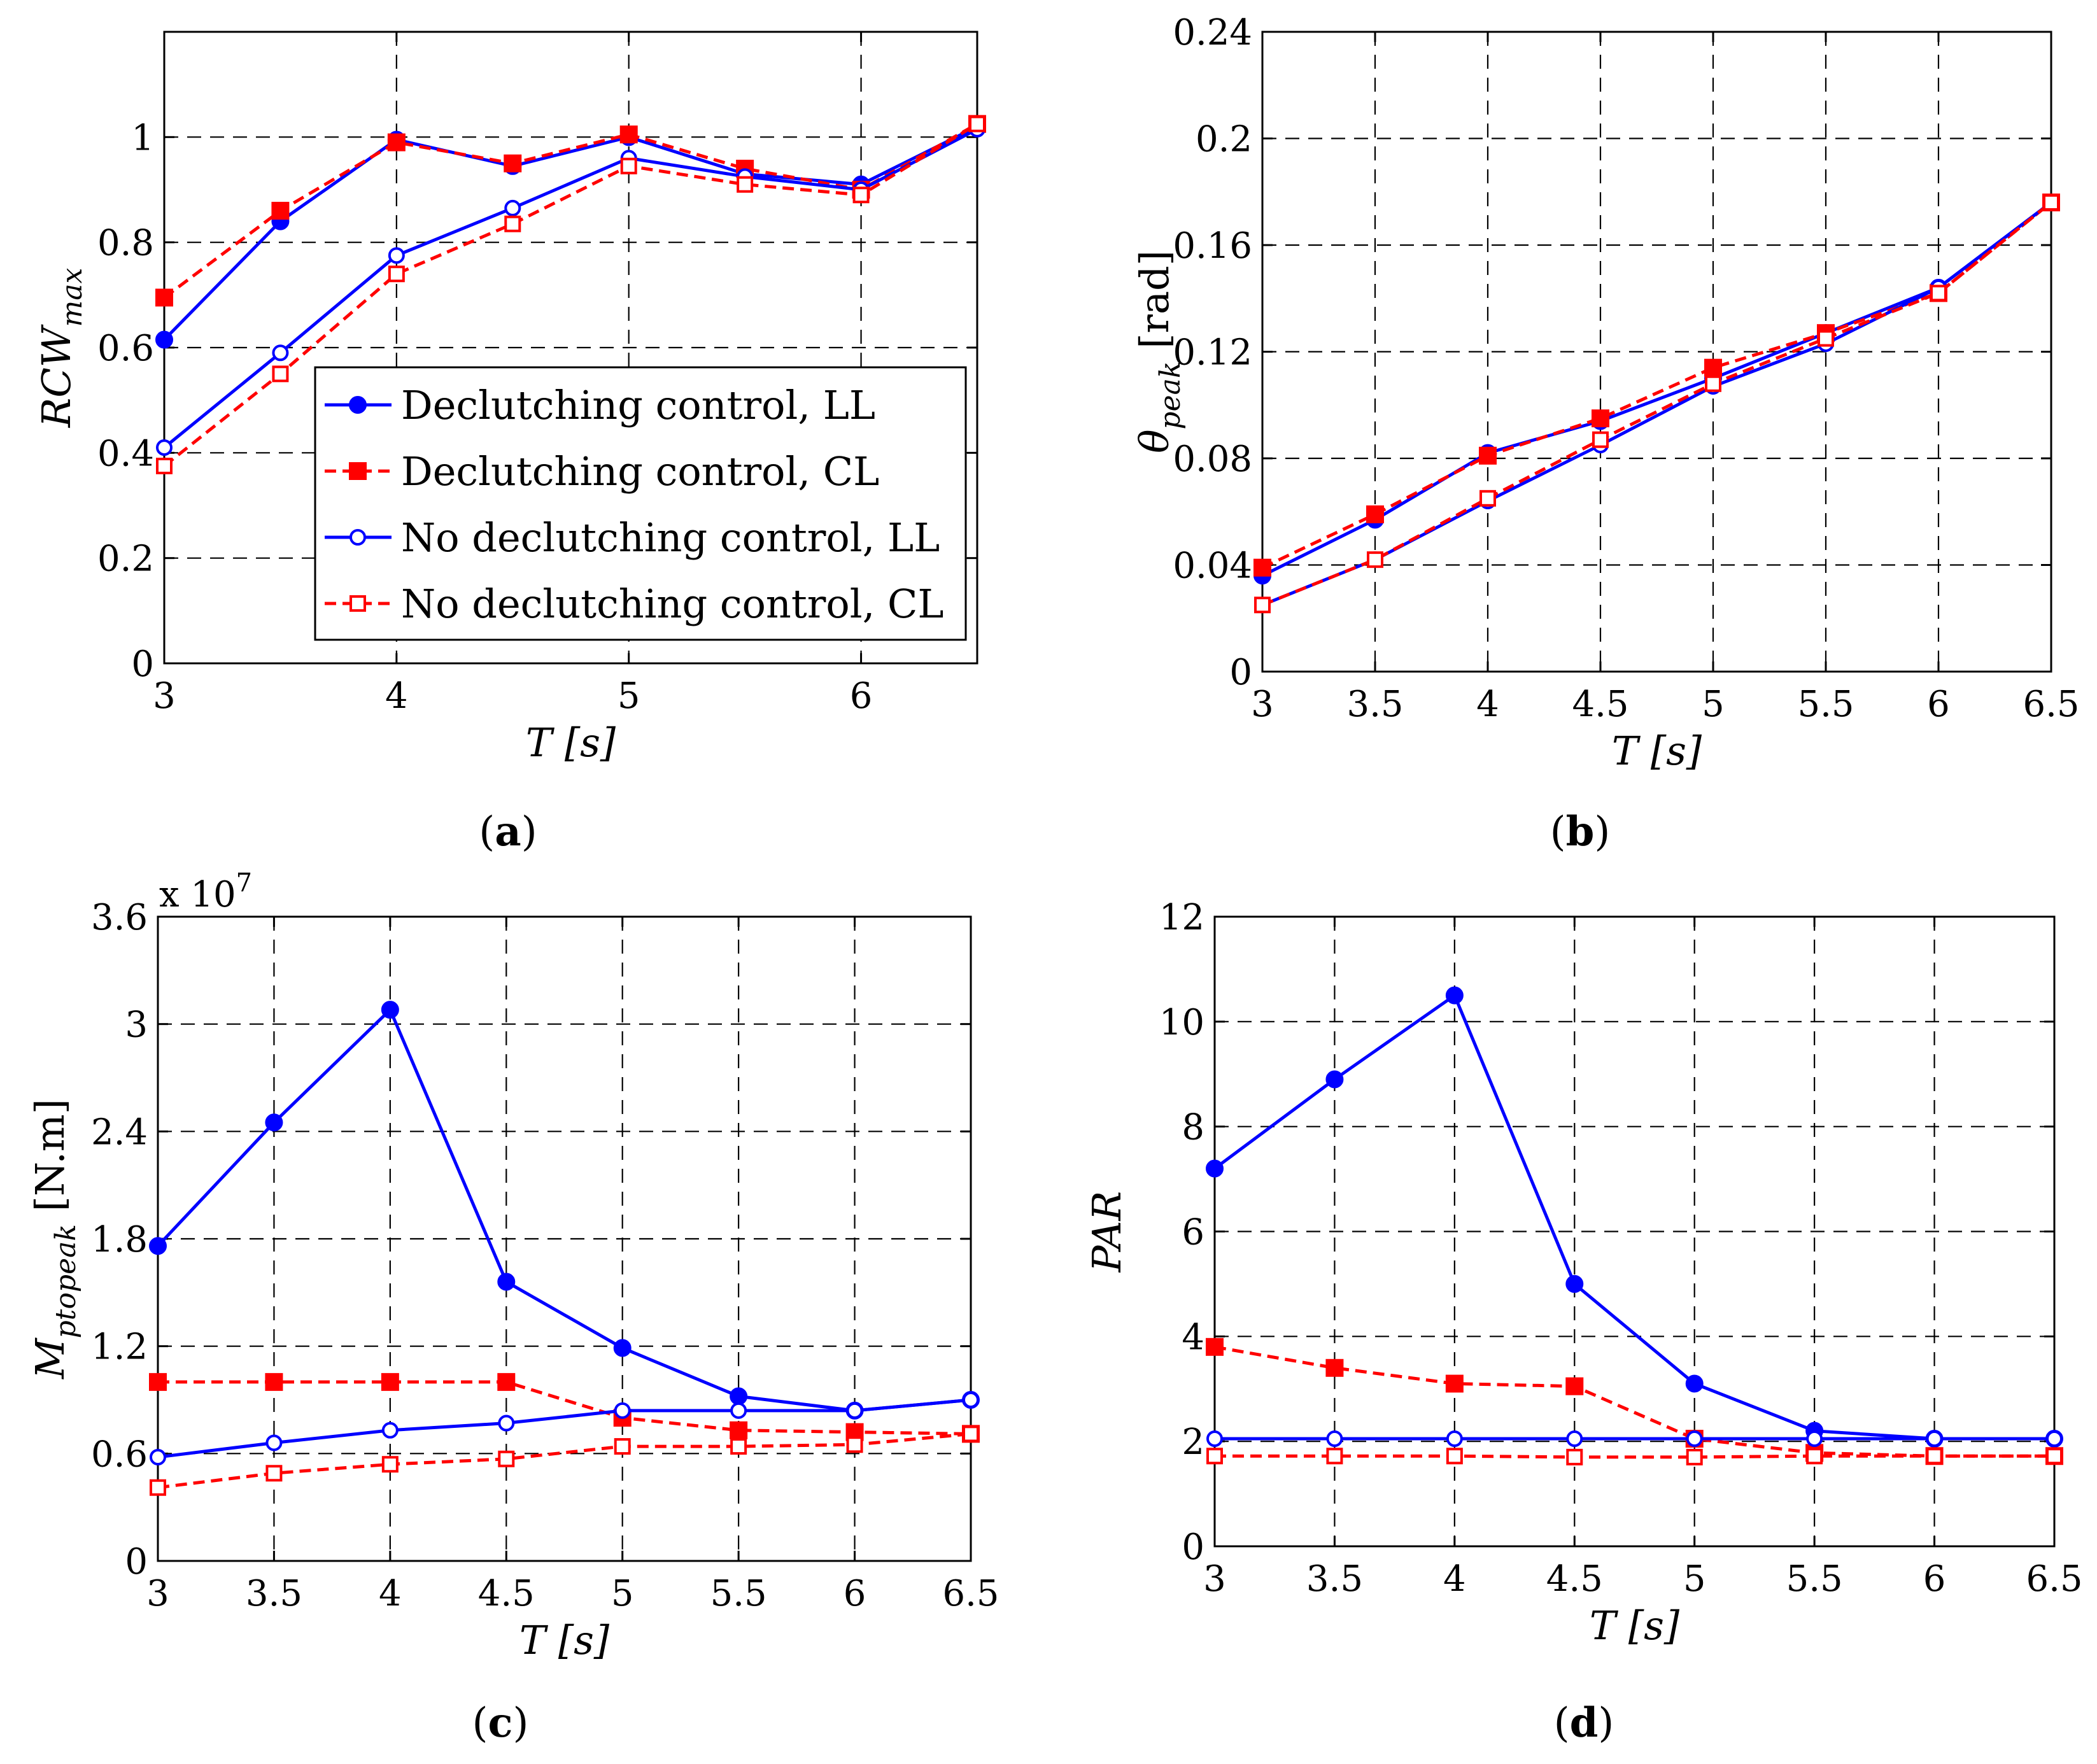  I want to click on y-tick-label: 2.4, so click(120, 1132).